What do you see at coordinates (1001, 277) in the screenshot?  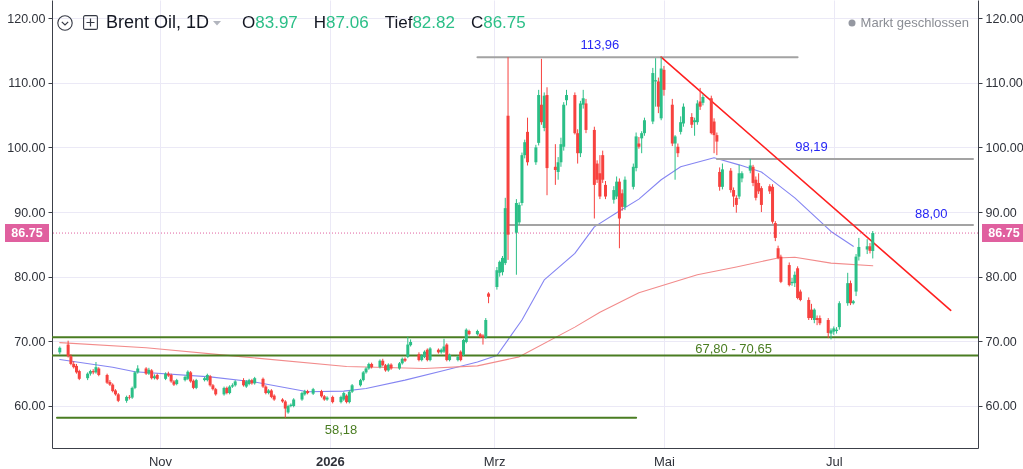 I see `y2-tick-label: 80.00` at bounding box center [1001, 277].